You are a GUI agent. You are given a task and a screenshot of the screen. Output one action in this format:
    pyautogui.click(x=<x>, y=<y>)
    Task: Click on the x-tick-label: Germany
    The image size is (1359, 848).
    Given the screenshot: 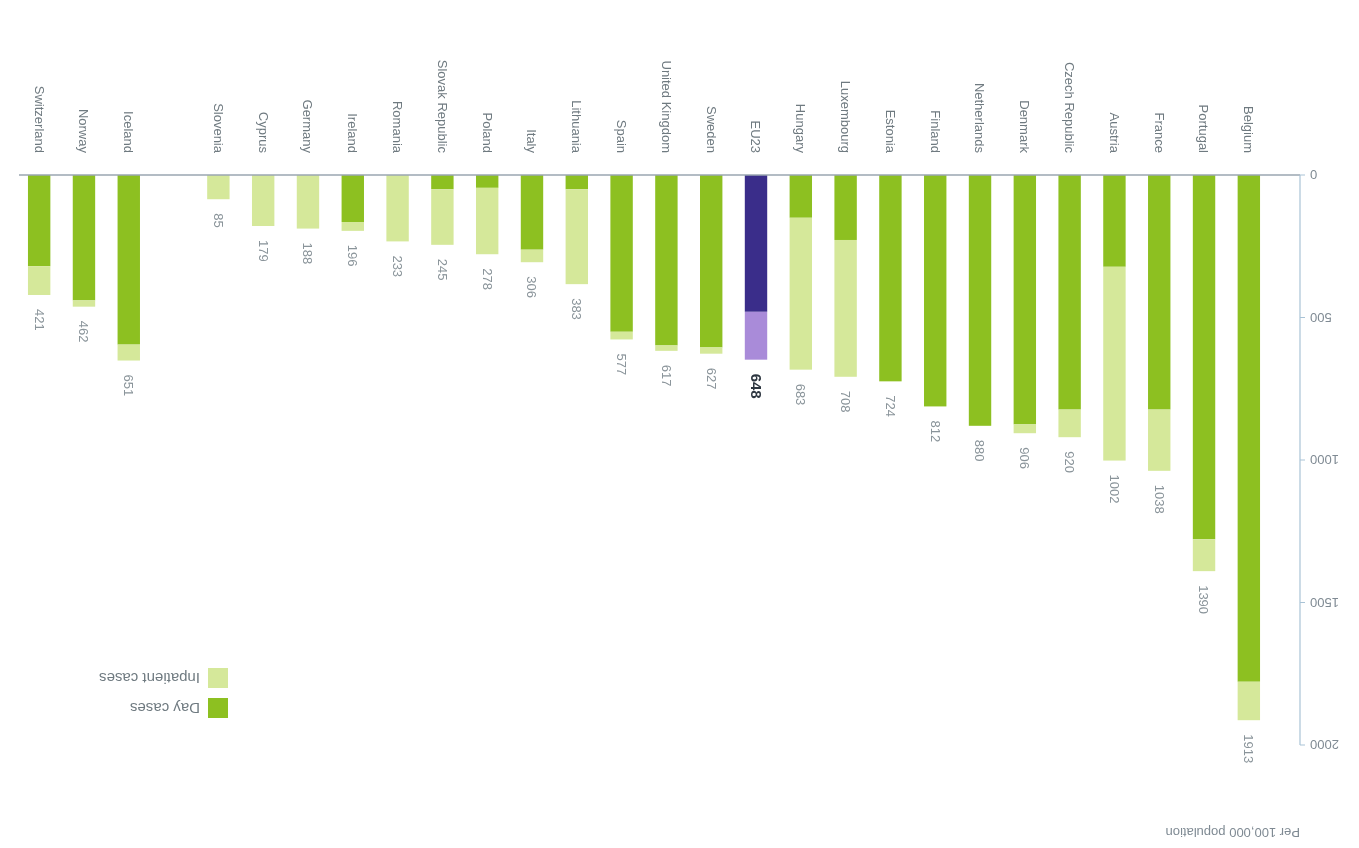 What is the action you would take?
    pyautogui.click(x=308, y=126)
    